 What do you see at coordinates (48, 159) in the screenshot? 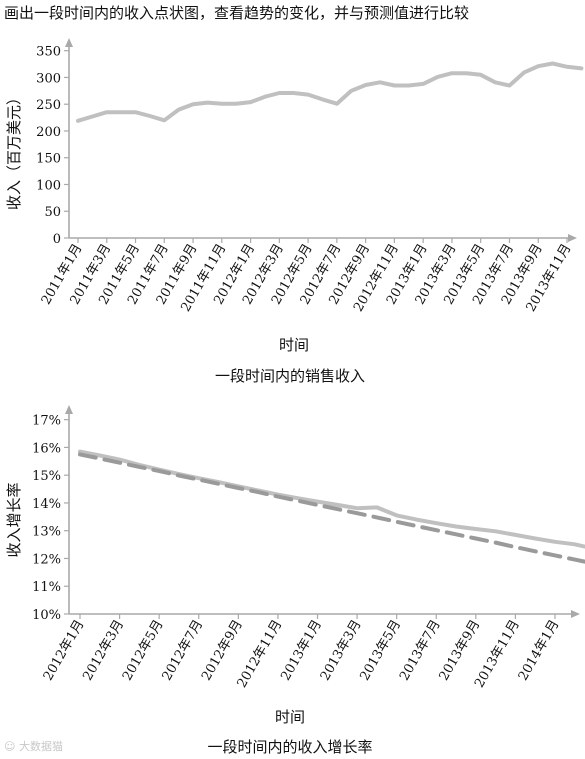
I see `y-tick-label: 150` at bounding box center [48, 159].